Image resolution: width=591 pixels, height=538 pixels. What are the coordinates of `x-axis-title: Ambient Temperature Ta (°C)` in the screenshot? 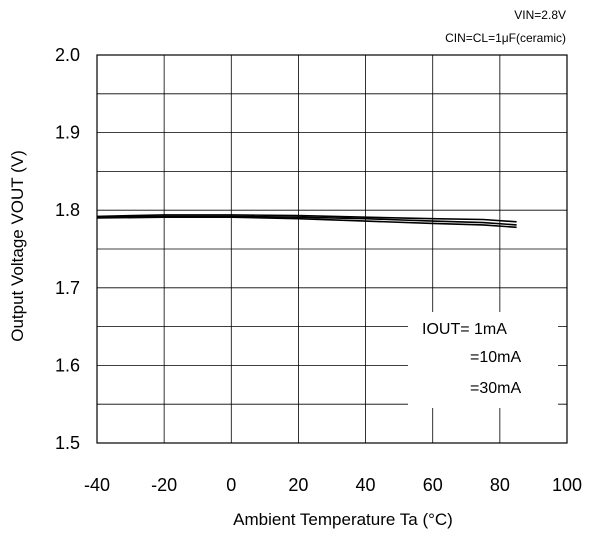 It's located at (343, 519).